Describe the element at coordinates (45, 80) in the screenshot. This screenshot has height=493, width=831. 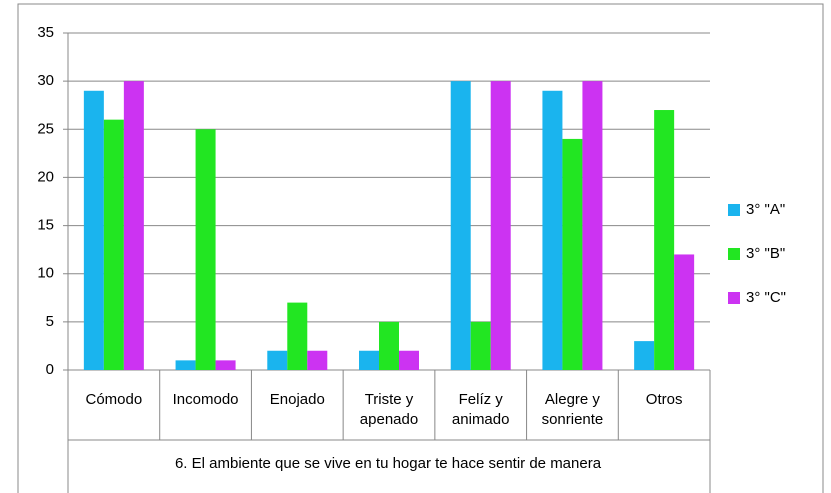
I see `y-tick-label: 30` at that location.